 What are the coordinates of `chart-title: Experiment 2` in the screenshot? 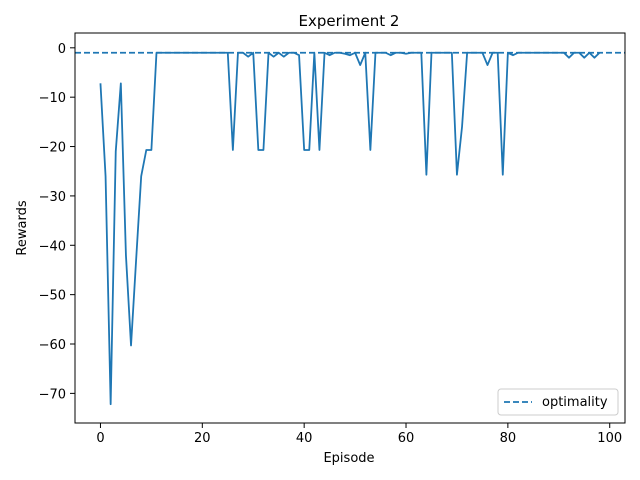 It's located at (349, 21).